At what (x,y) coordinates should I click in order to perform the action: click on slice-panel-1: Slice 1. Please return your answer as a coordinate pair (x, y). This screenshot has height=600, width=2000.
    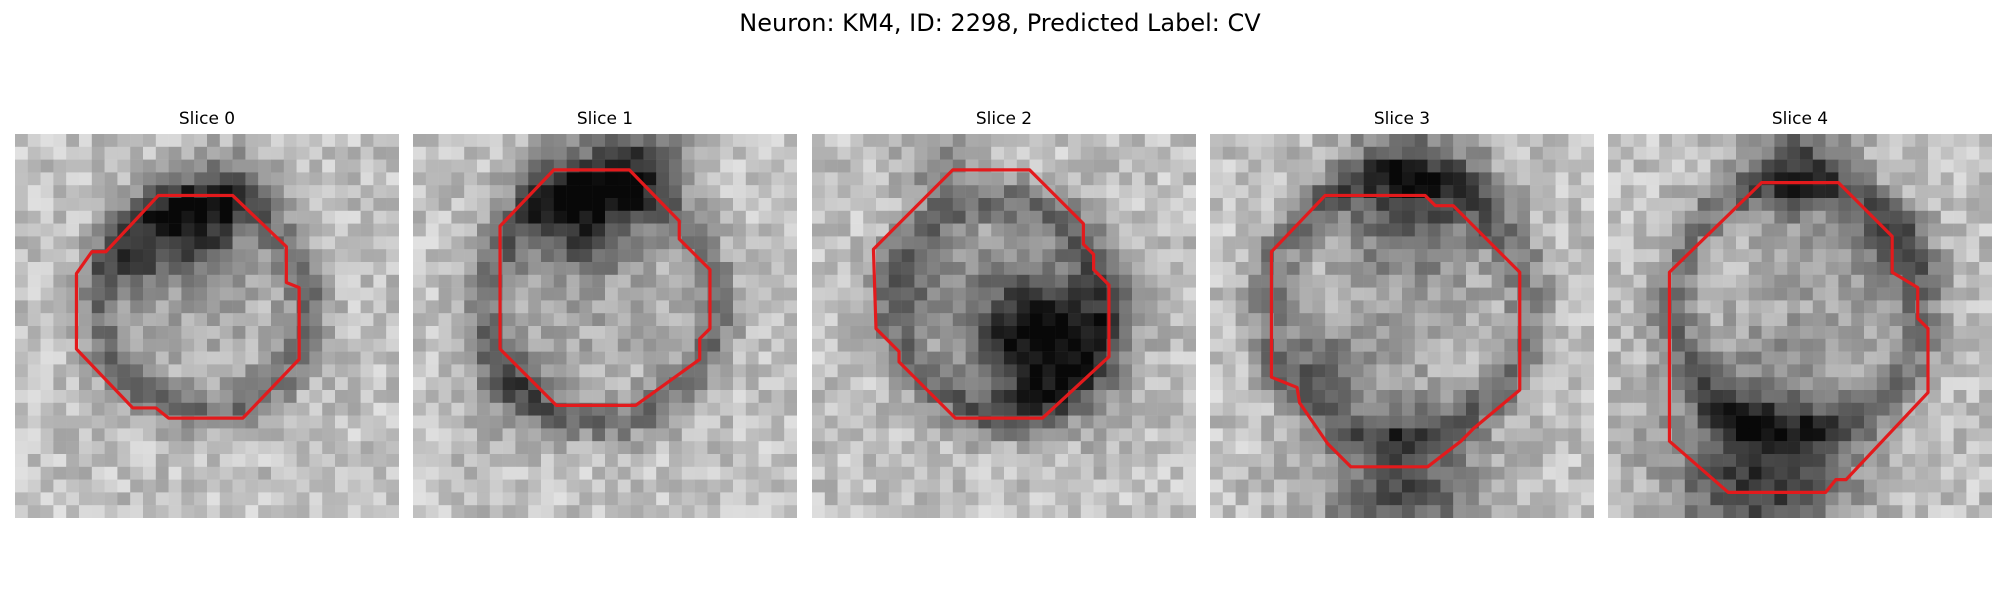
    Looking at the image, I should click on (605, 313).